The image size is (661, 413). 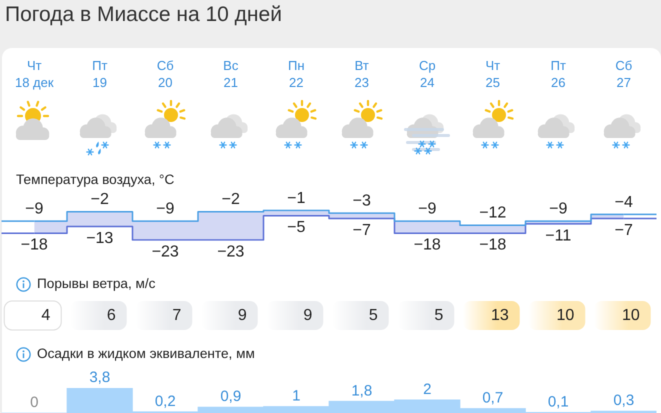 What do you see at coordinates (623, 202) in the screenshot?
I see `data-label: −4` at bounding box center [623, 202].